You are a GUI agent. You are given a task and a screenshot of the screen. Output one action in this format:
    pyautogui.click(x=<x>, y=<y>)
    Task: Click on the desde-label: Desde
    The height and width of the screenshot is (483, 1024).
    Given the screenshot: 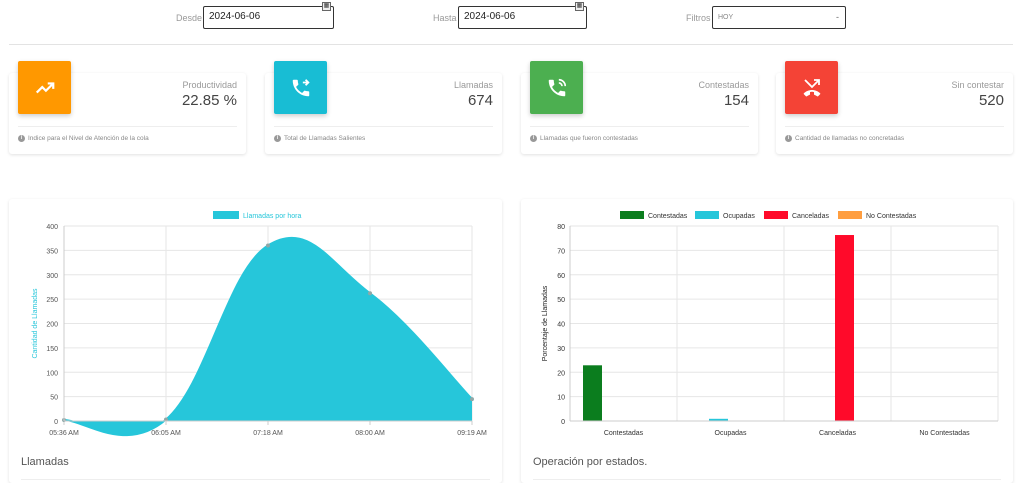 What is the action you would take?
    pyautogui.click(x=189, y=18)
    